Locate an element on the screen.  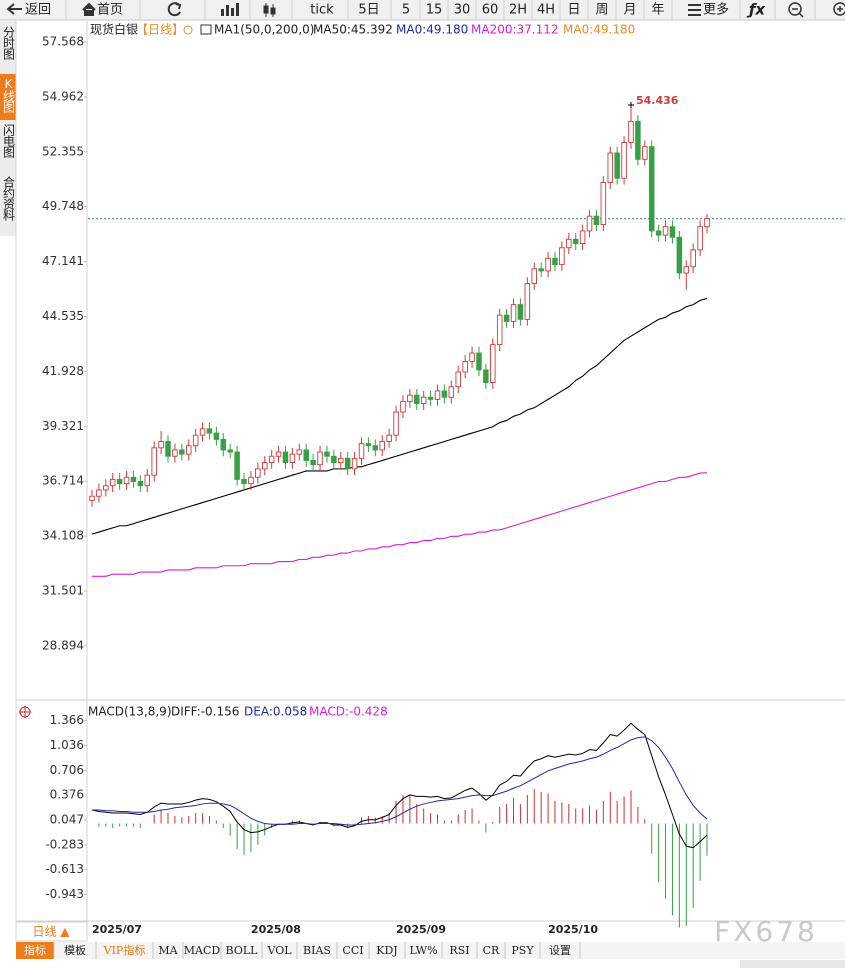
sidebar-tab: K线图 is located at coordinates (9, 95).